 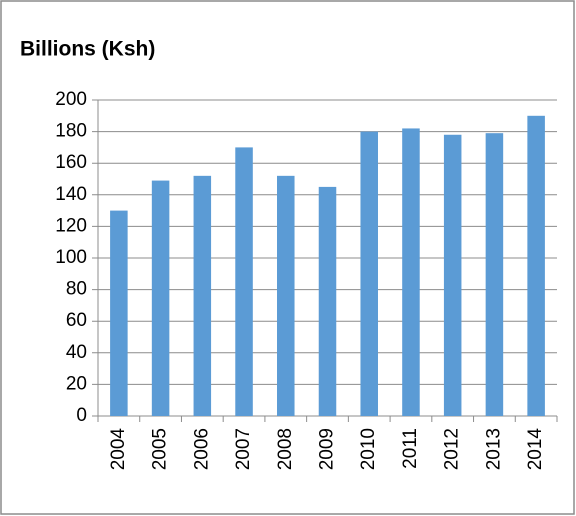 What do you see at coordinates (452, 449) in the screenshot?
I see `x-tick-label: 2012` at bounding box center [452, 449].